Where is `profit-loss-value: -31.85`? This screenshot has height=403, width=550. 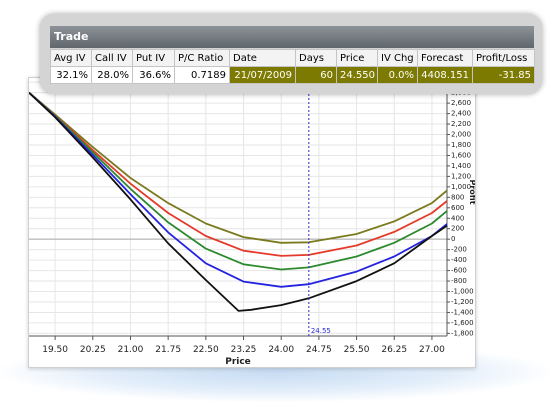 profit-loss-value: -31.85 is located at coordinates (503, 75).